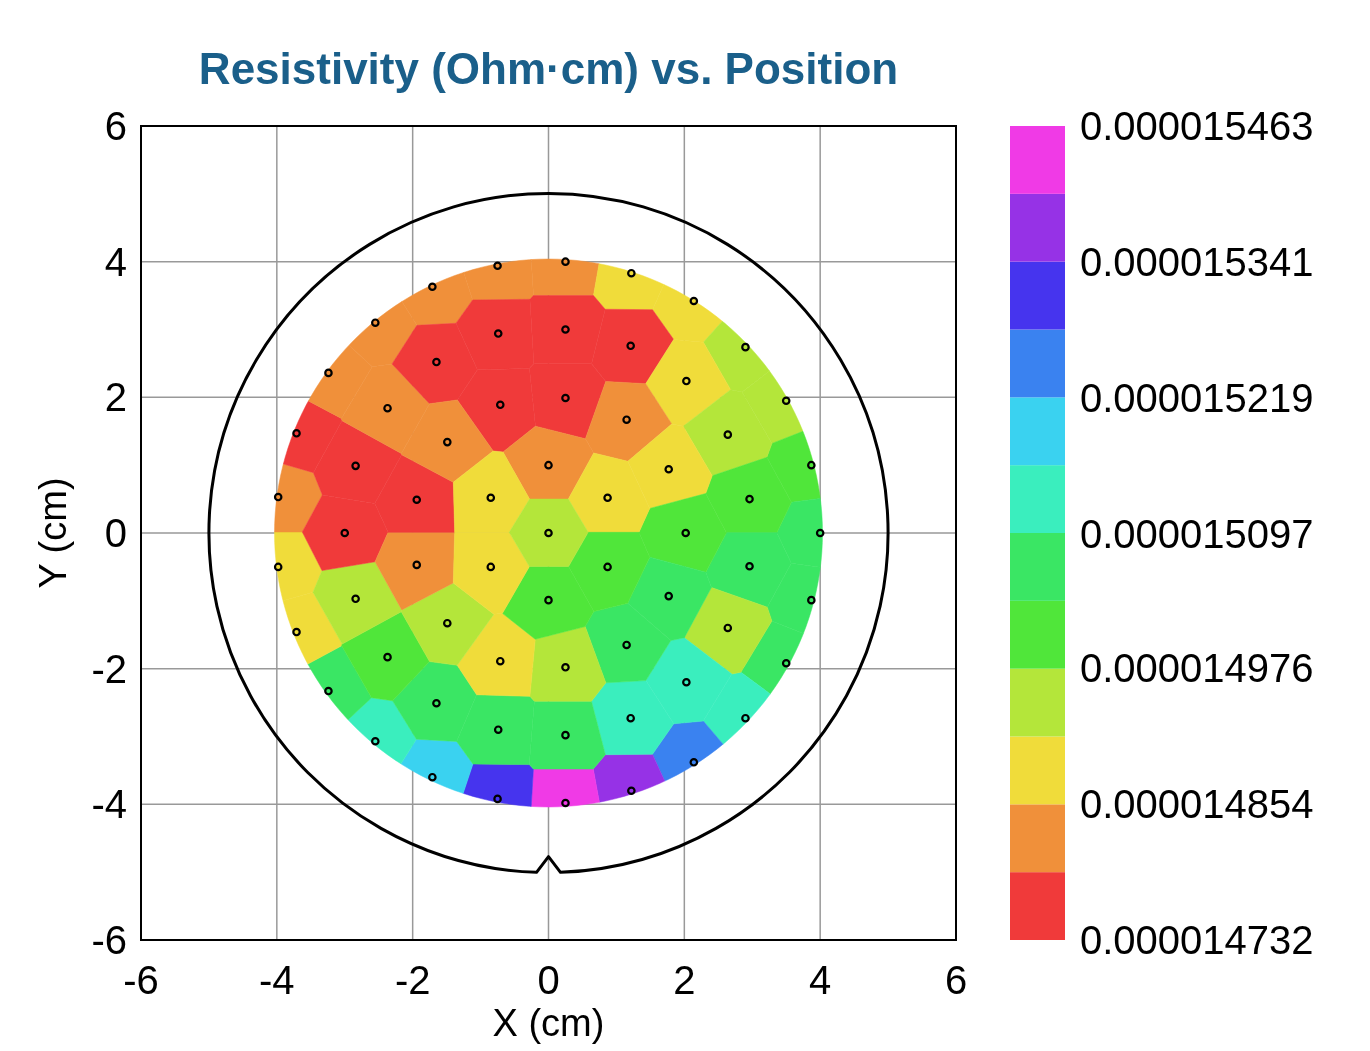 The width and height of the screenshot is (1370, 1051). What do you see at coordinates (1197, 804) in the screenshot?
I see `color-bar-label: 0.000014854` at bounding box center [1197, 804].